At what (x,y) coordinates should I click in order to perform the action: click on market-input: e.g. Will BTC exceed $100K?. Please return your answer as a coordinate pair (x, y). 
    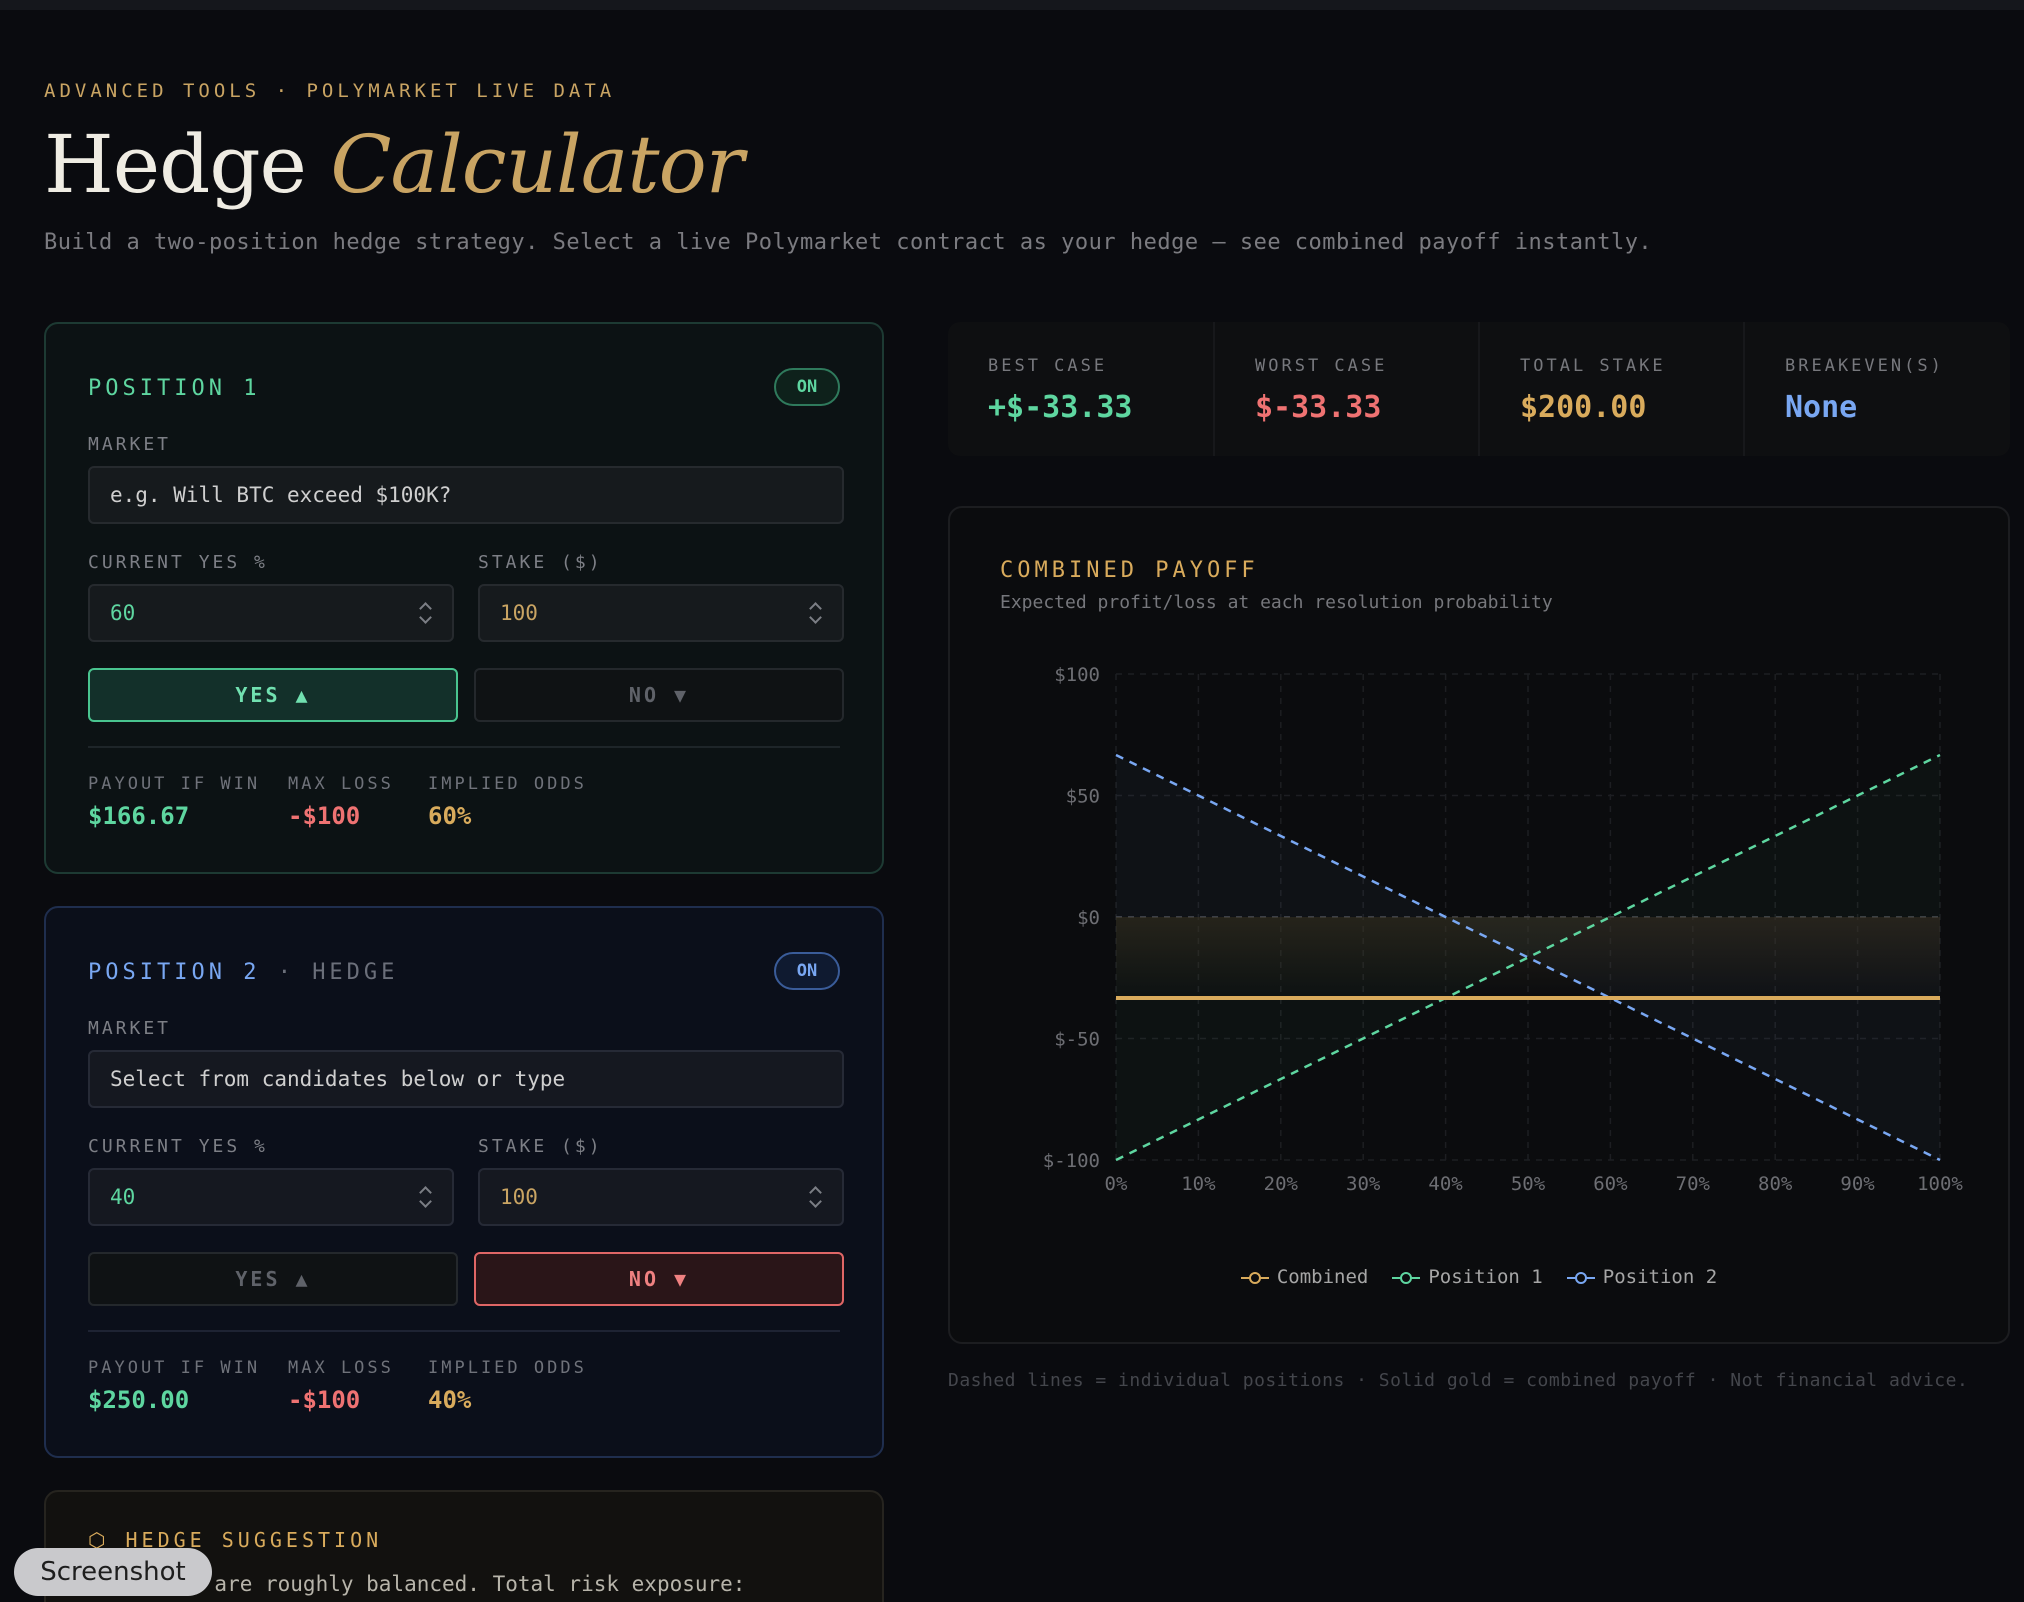
    Looking at the image, I should click on (466, 495).